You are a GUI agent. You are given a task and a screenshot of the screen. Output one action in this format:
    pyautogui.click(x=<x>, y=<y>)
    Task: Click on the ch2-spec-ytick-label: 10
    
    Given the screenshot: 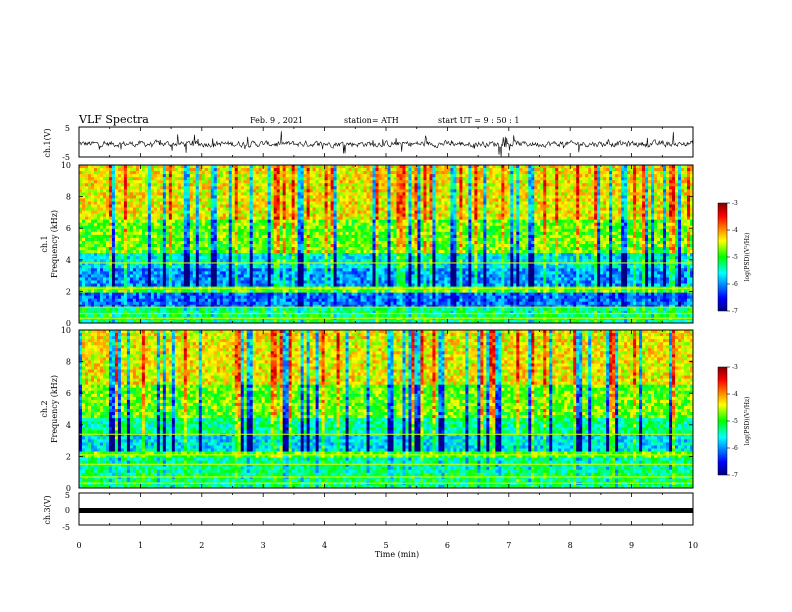 What is the action you would take?
    pyautogui.click(x=66, y=330)
    